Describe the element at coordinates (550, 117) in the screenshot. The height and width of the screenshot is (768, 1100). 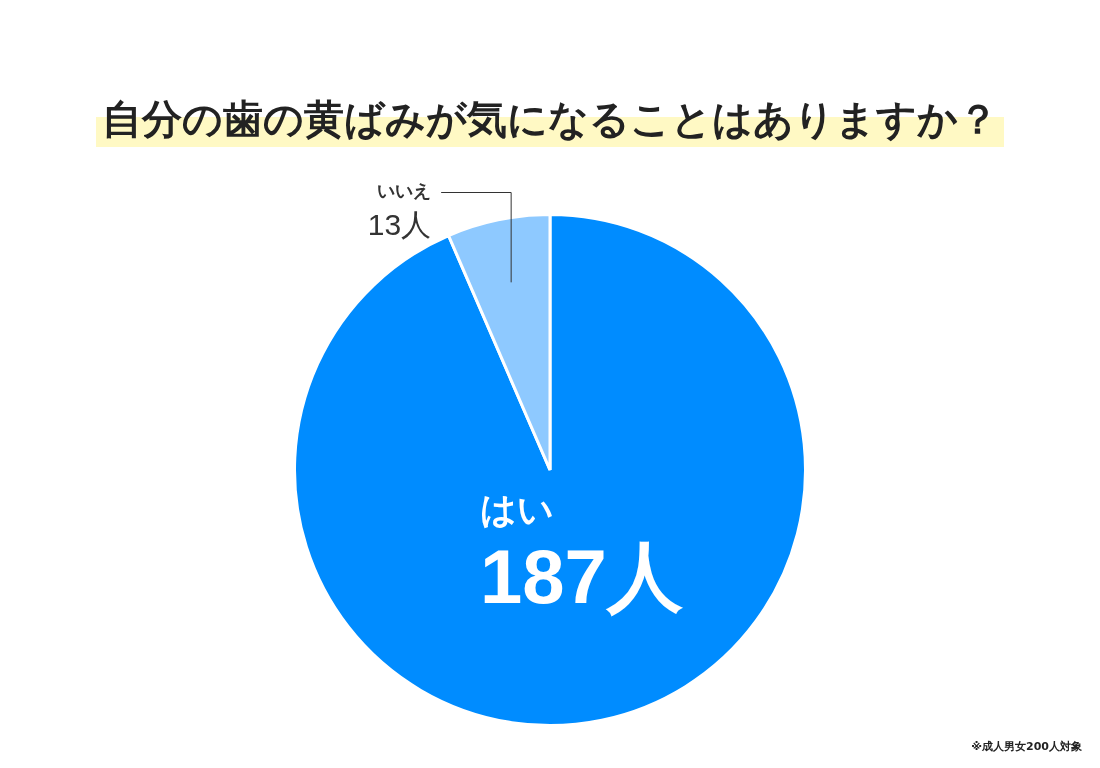
I see `chart-title: 自分の歯の黄ばみが気になることはありますか？` at that location.